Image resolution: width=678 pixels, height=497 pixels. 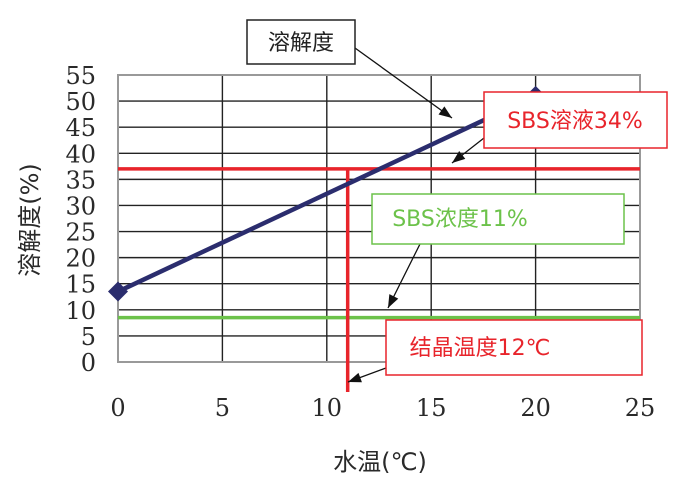 What do you see at coordinates (80, 311) in the screenshot?
I see `y-tick-label: 10` at bounding box center [80, 311].